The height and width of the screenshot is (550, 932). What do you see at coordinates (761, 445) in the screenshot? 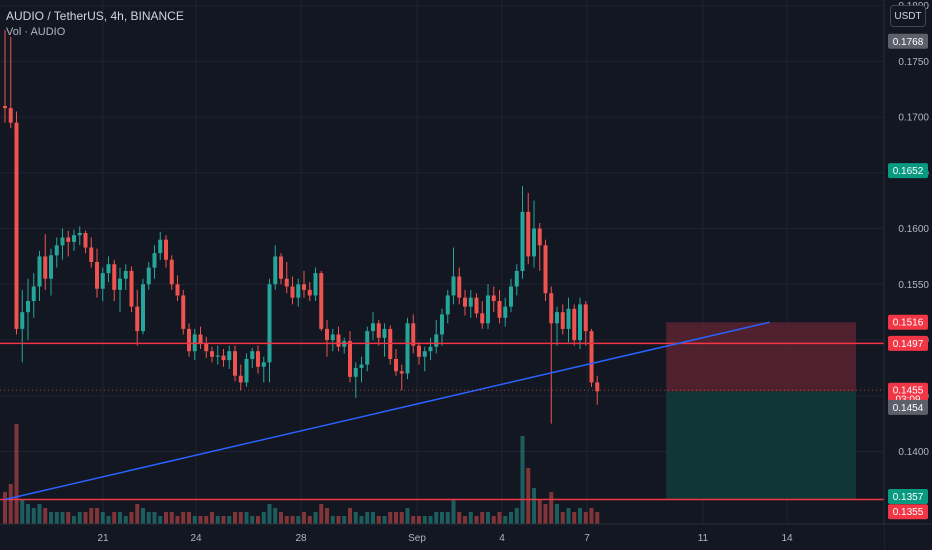
I see `take-profit-zone` at bounding box center [761, 445].